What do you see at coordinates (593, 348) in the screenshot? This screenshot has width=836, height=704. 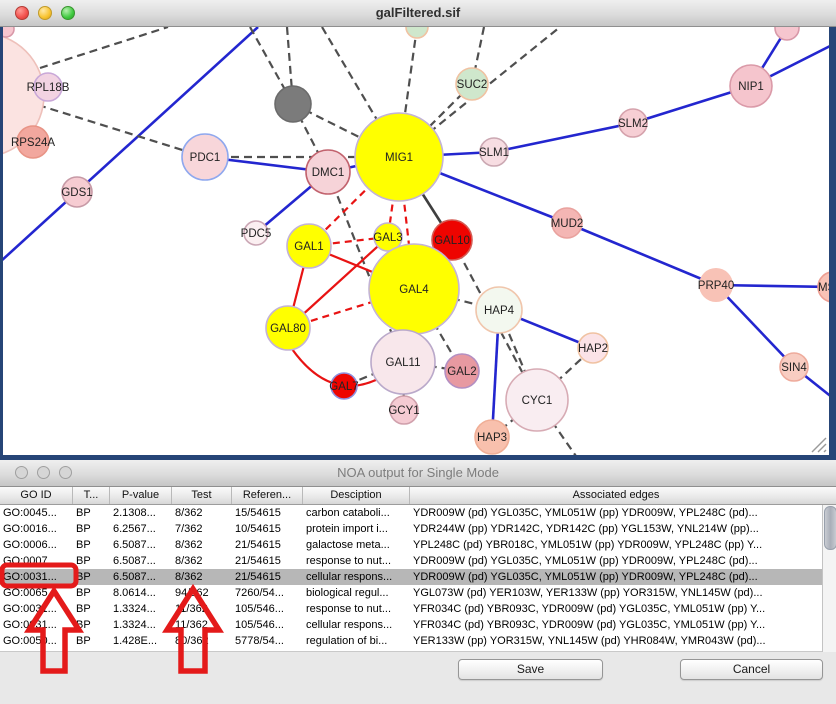 I see `node-HAP2` at bounding box center [593, 348].